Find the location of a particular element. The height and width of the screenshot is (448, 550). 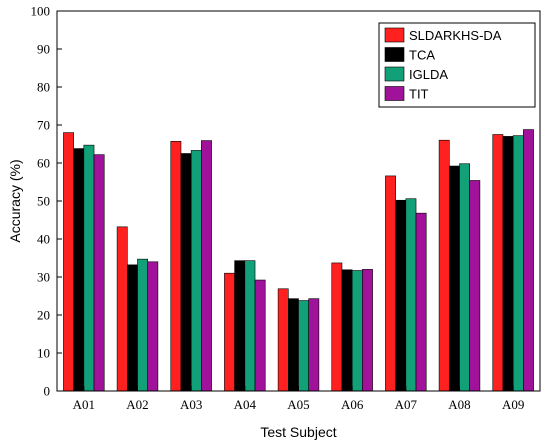

bar-iglda-a07 is located at coordinates (411, 295).